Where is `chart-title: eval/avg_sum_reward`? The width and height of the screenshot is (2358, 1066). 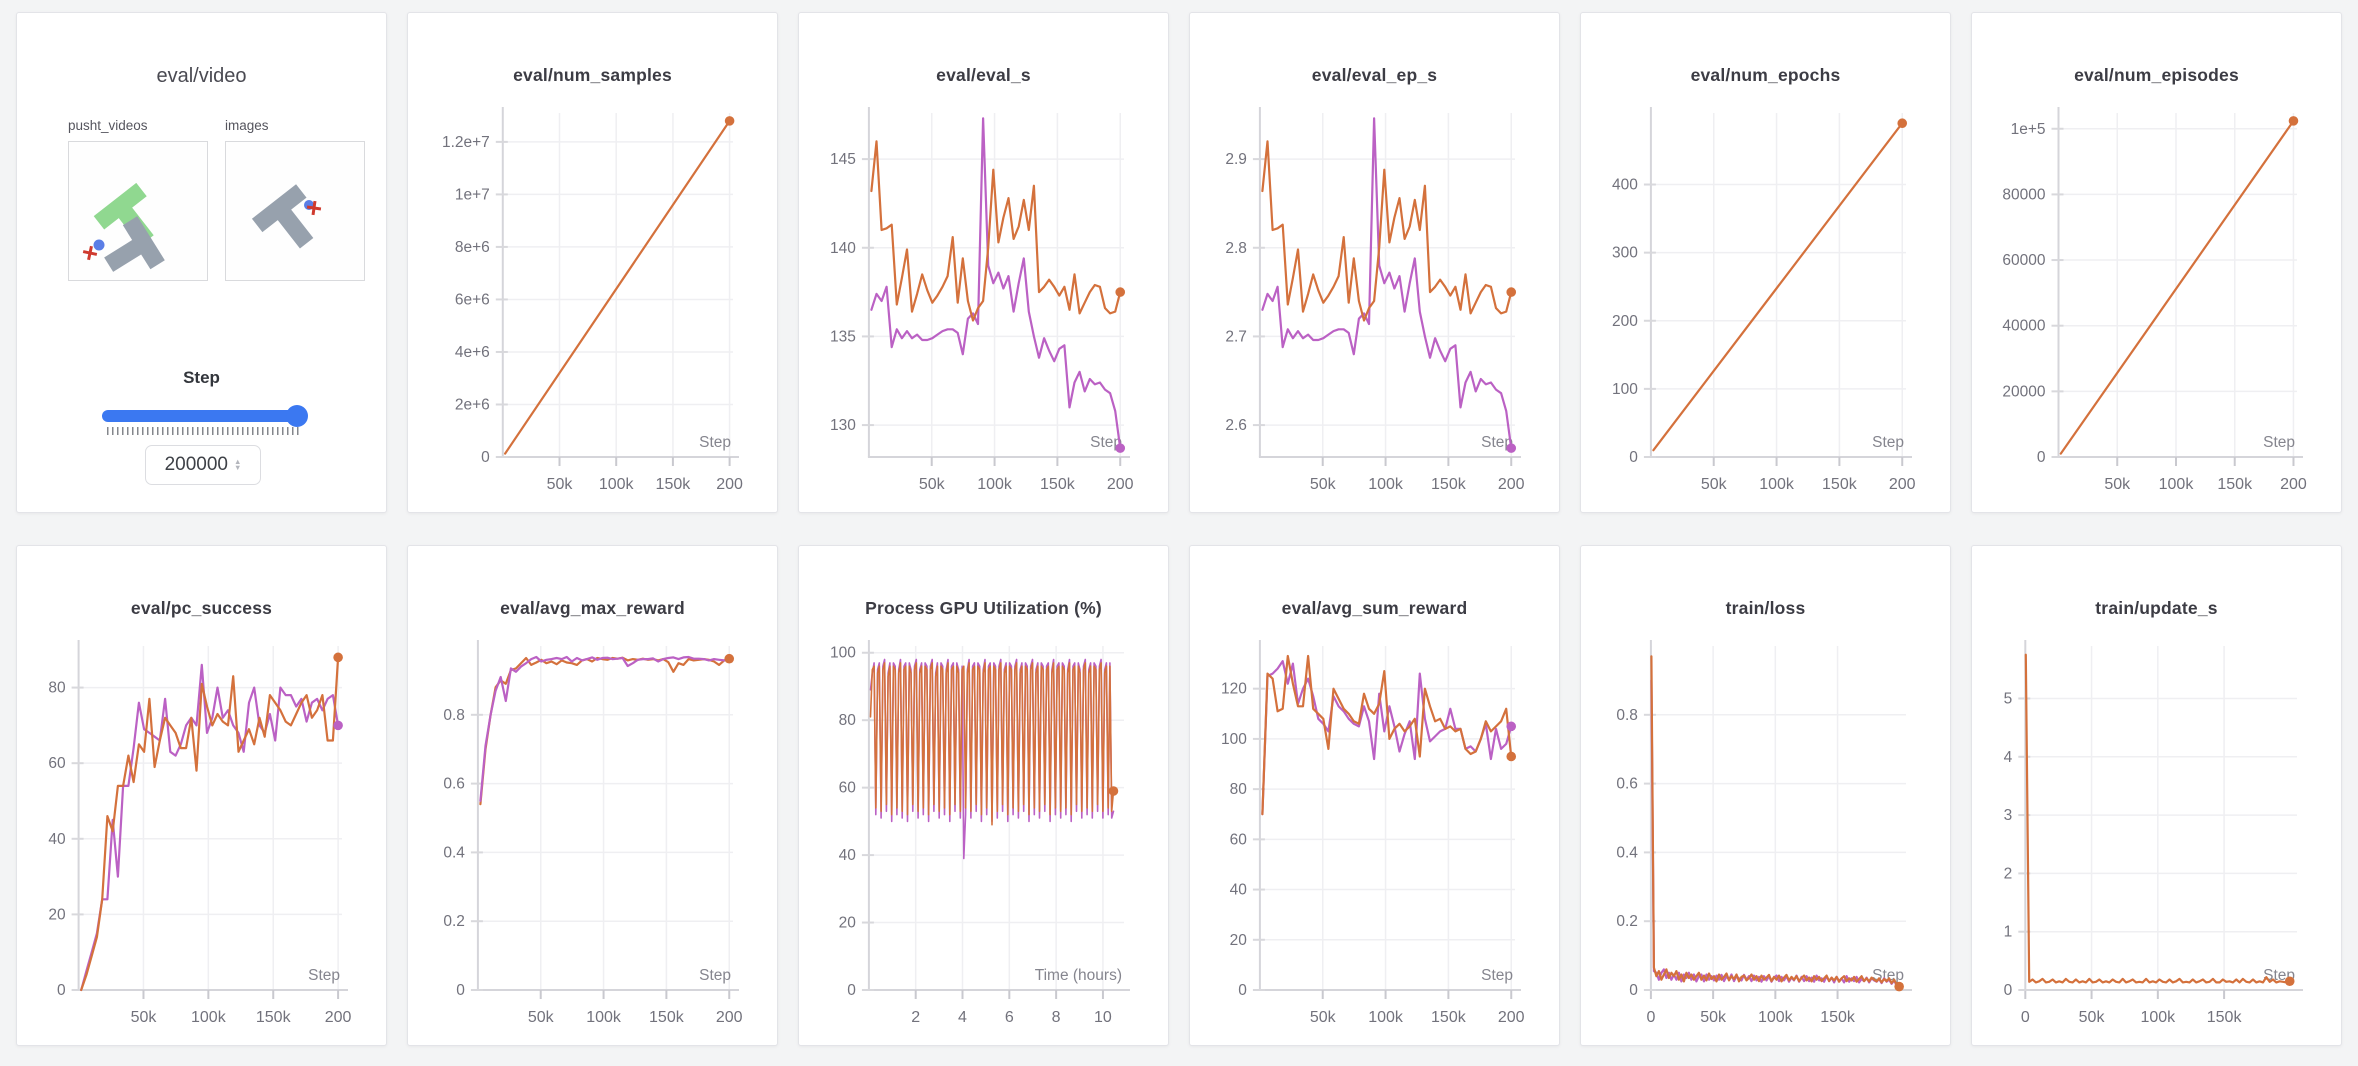
chart-title: eval/avg_sum_reward is located at coordinates (1374, 608).